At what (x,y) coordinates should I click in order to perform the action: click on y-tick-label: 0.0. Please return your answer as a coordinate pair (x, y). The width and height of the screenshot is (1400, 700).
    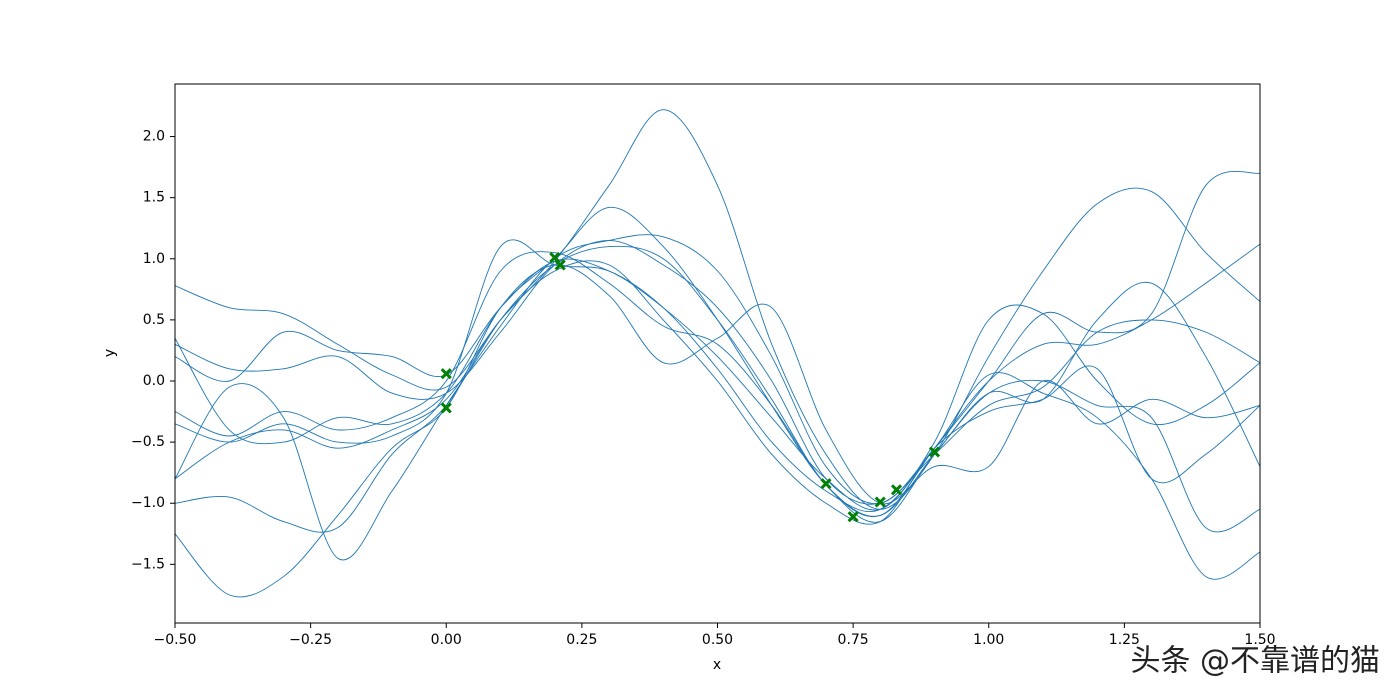
    Looking at the image, I should click on (154, 381).